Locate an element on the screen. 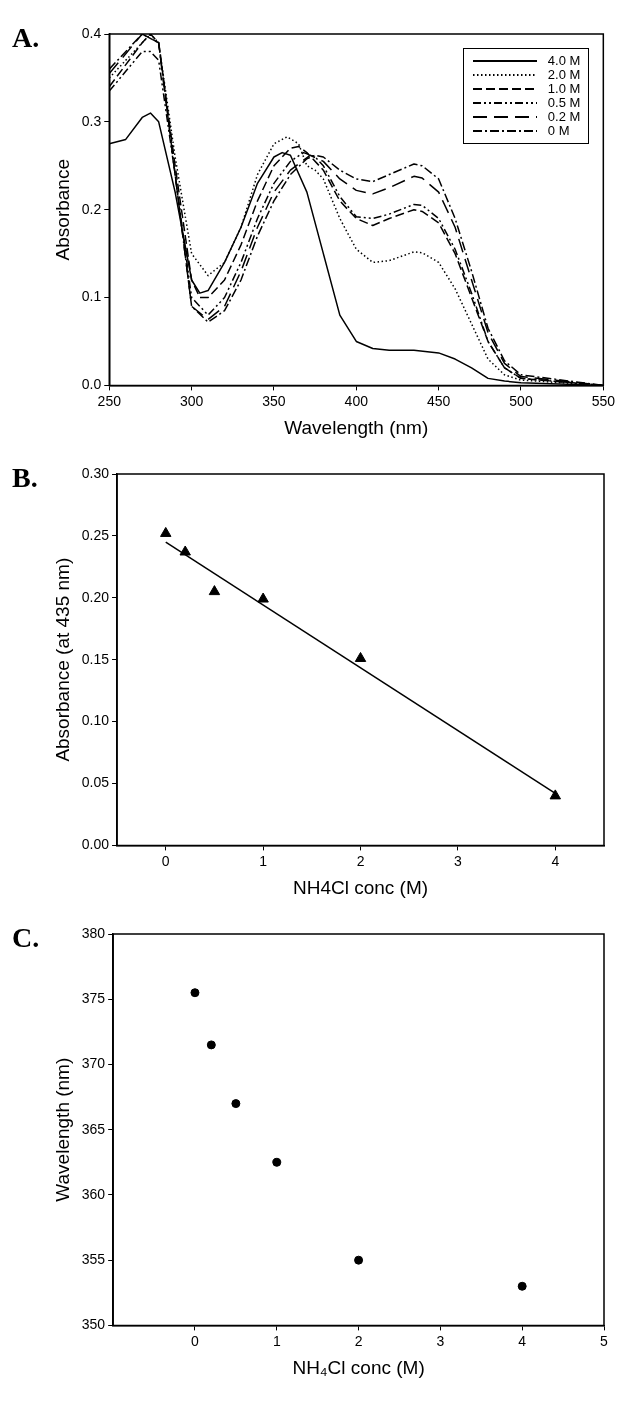 Image resolution: width=631 pixels, height=1401 pixels. x-axis-title: NH4Cl conc (M) is located at coordinates (360, 887).